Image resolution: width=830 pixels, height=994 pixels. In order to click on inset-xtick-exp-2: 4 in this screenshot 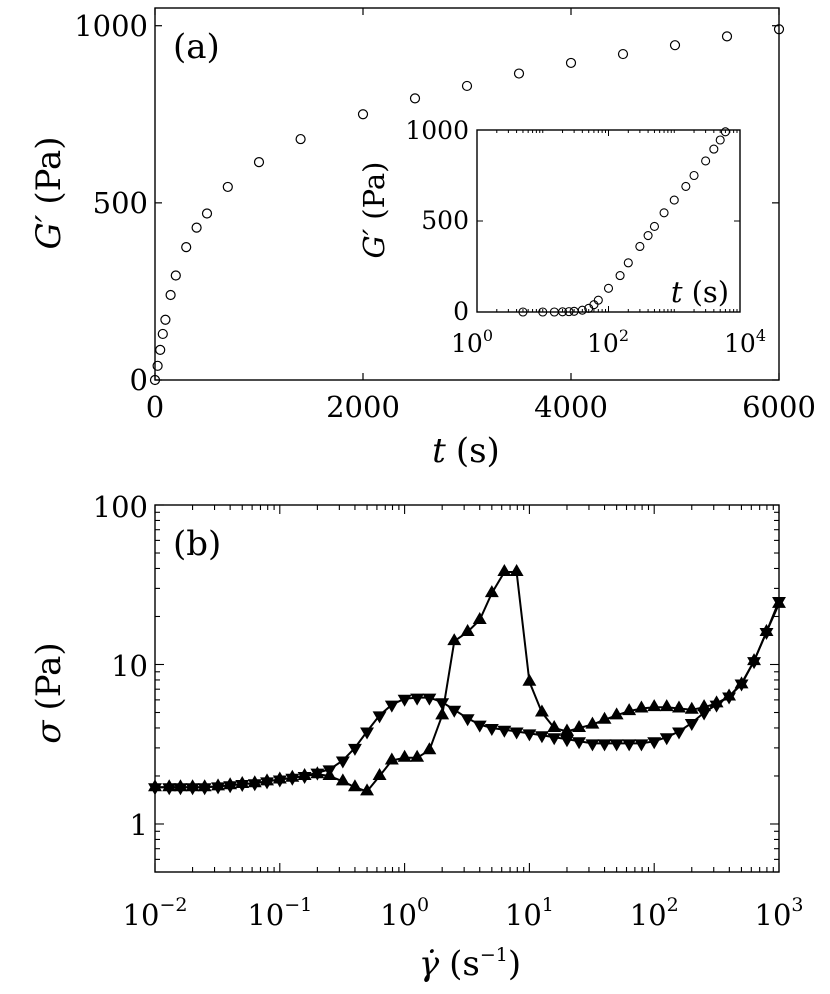, I will do `click(761, 335)`.